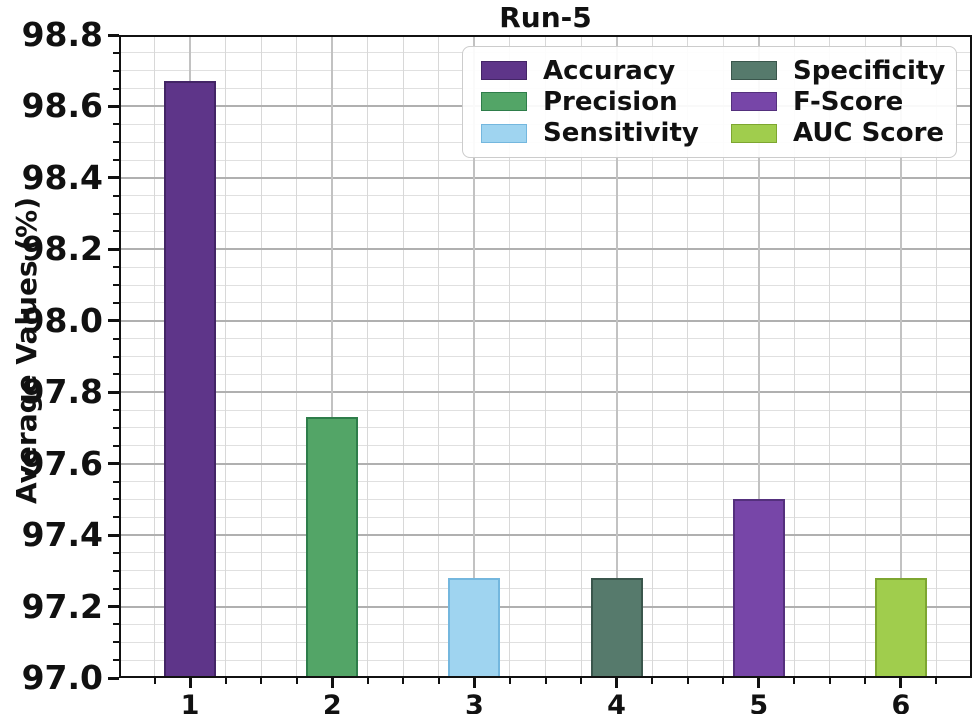  What do you see at coordinates (901, 702) in the screenshot?
I see `x-tick-label: 6` at bounding box center [901, 702].